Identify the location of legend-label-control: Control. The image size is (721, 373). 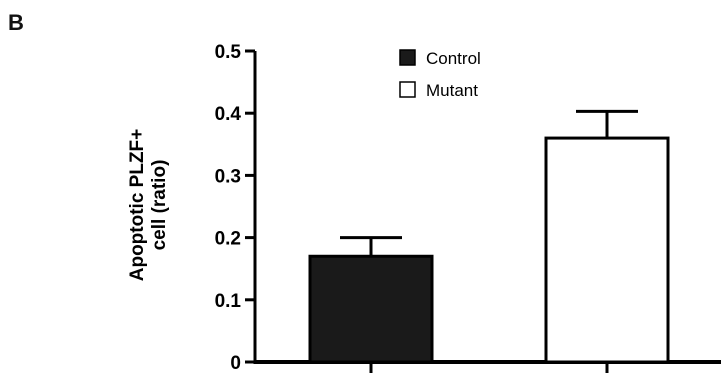
(453, 58).